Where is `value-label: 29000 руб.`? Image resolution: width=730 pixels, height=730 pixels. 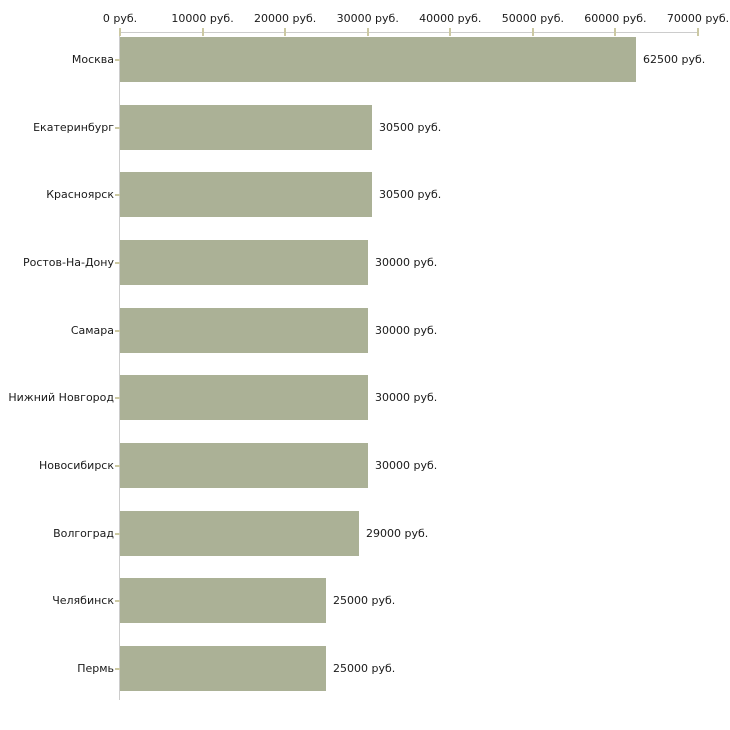 value-label: 29000 руб. is located at coordinates (397, 533).